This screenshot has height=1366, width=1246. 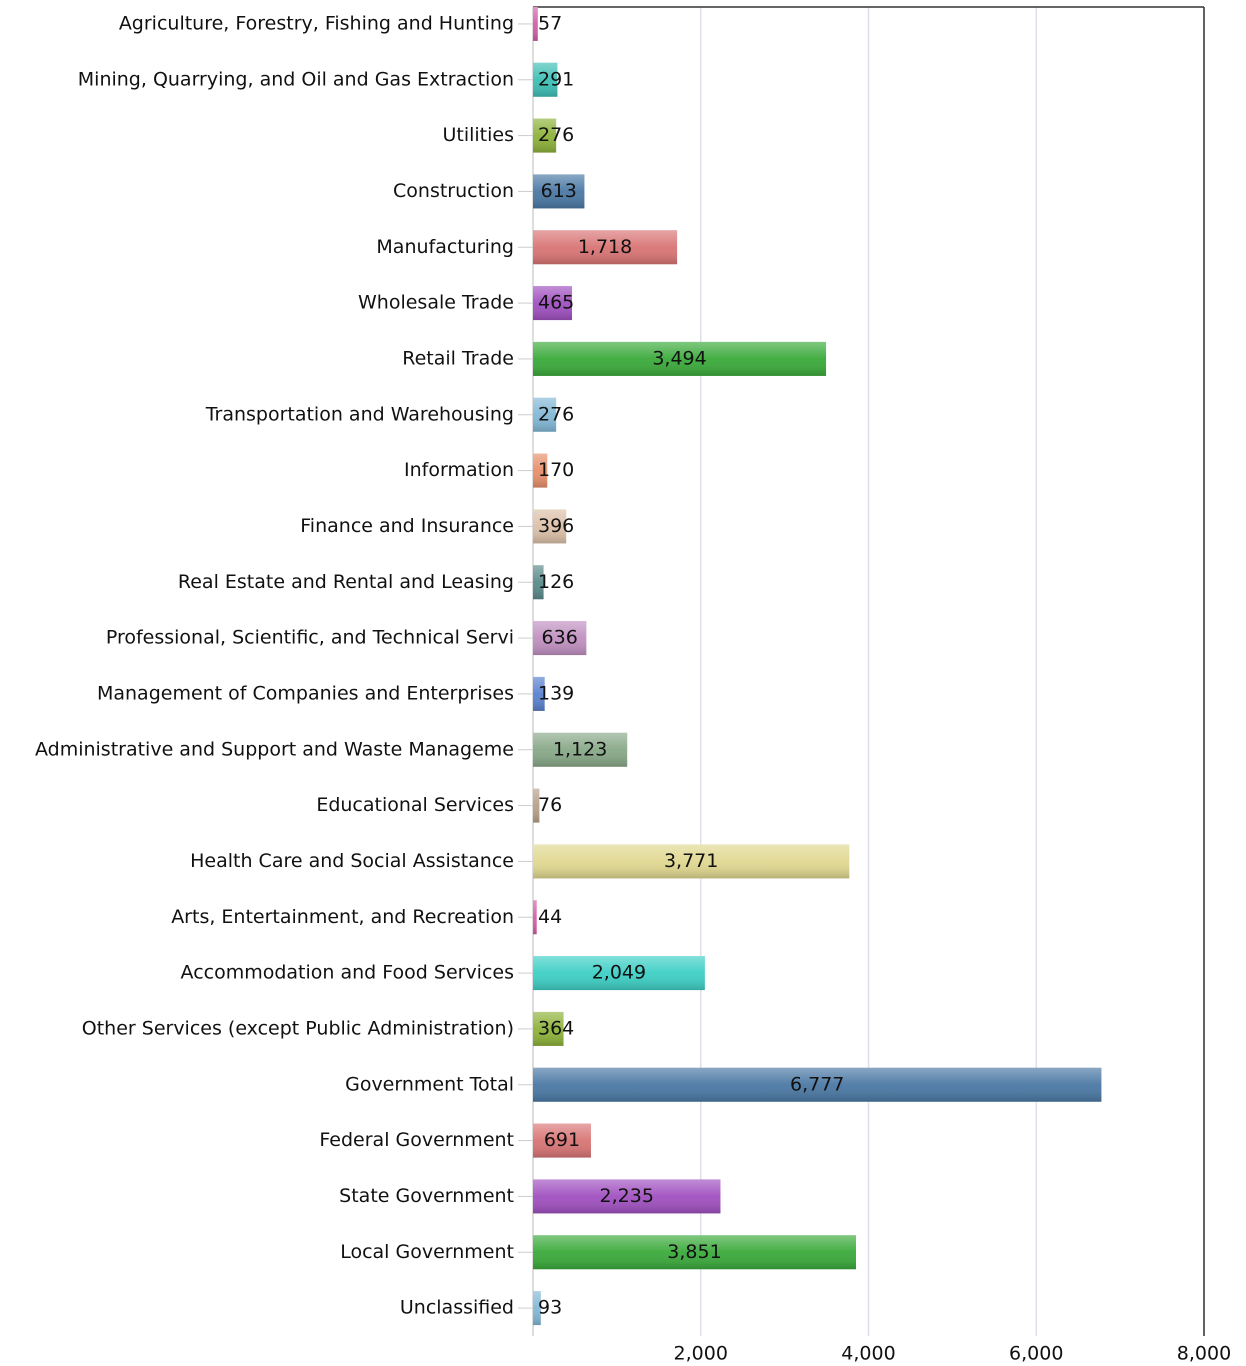 What do you see at coordinates (556, 79) in the screenshot?
I see `value-label: 291` at bounding box center [556, 79].